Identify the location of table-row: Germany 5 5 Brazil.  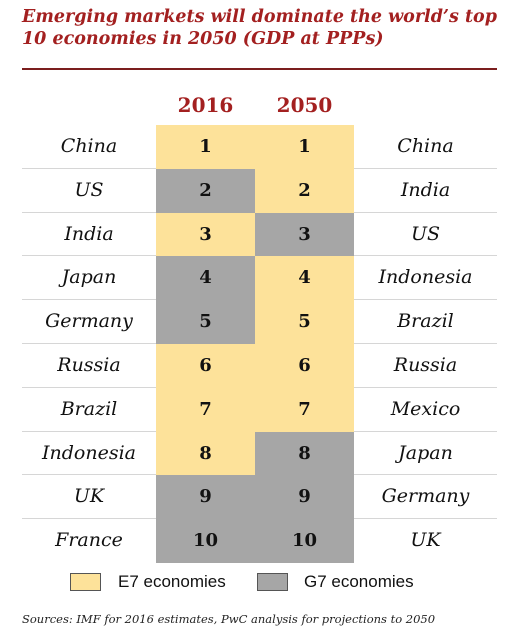
(259, 322).